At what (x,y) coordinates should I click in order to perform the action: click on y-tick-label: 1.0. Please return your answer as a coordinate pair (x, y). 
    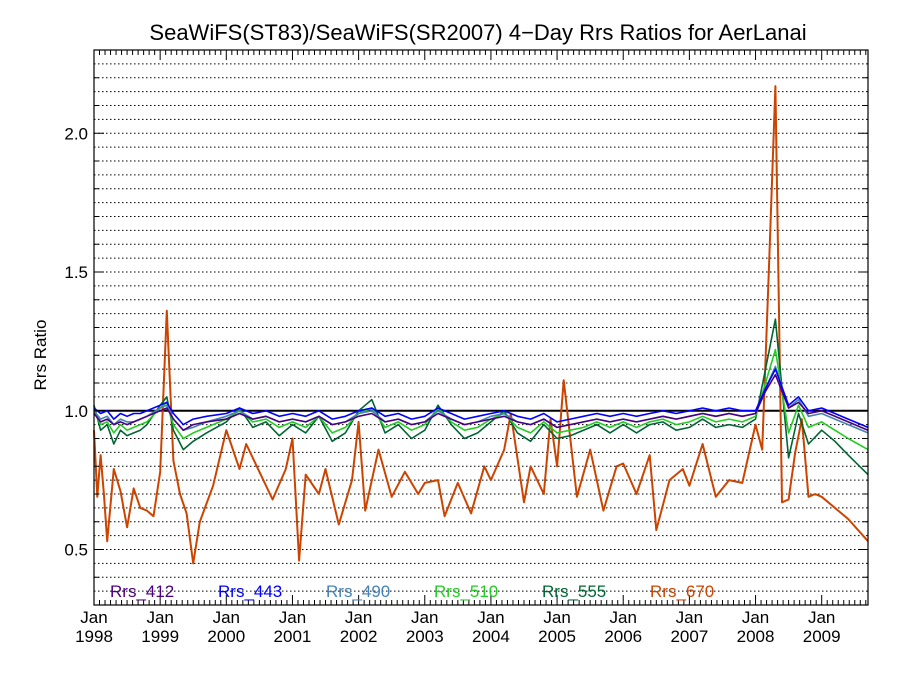
    Looking at the image, I should click on (76, 411).